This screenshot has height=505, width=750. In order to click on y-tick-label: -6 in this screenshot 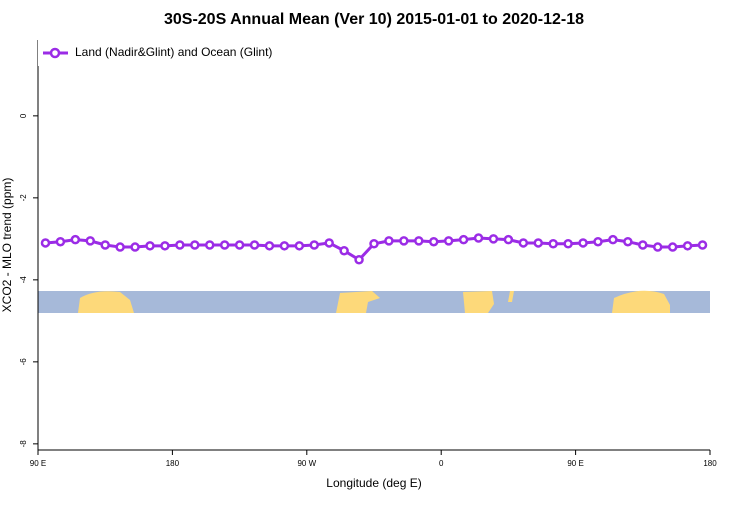, I will do `click(23, 362)`.